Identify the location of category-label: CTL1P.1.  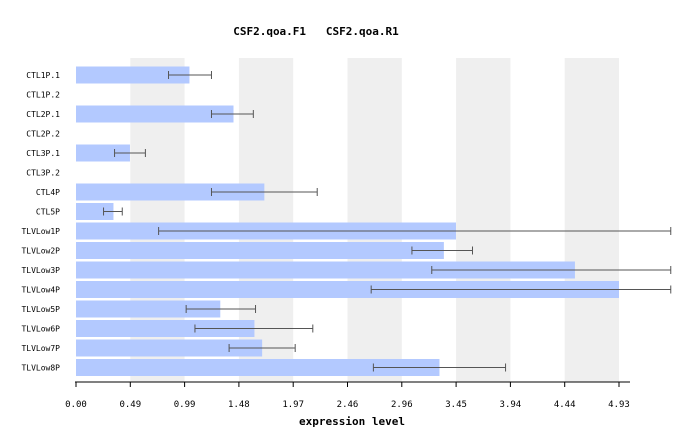
(43, 75).